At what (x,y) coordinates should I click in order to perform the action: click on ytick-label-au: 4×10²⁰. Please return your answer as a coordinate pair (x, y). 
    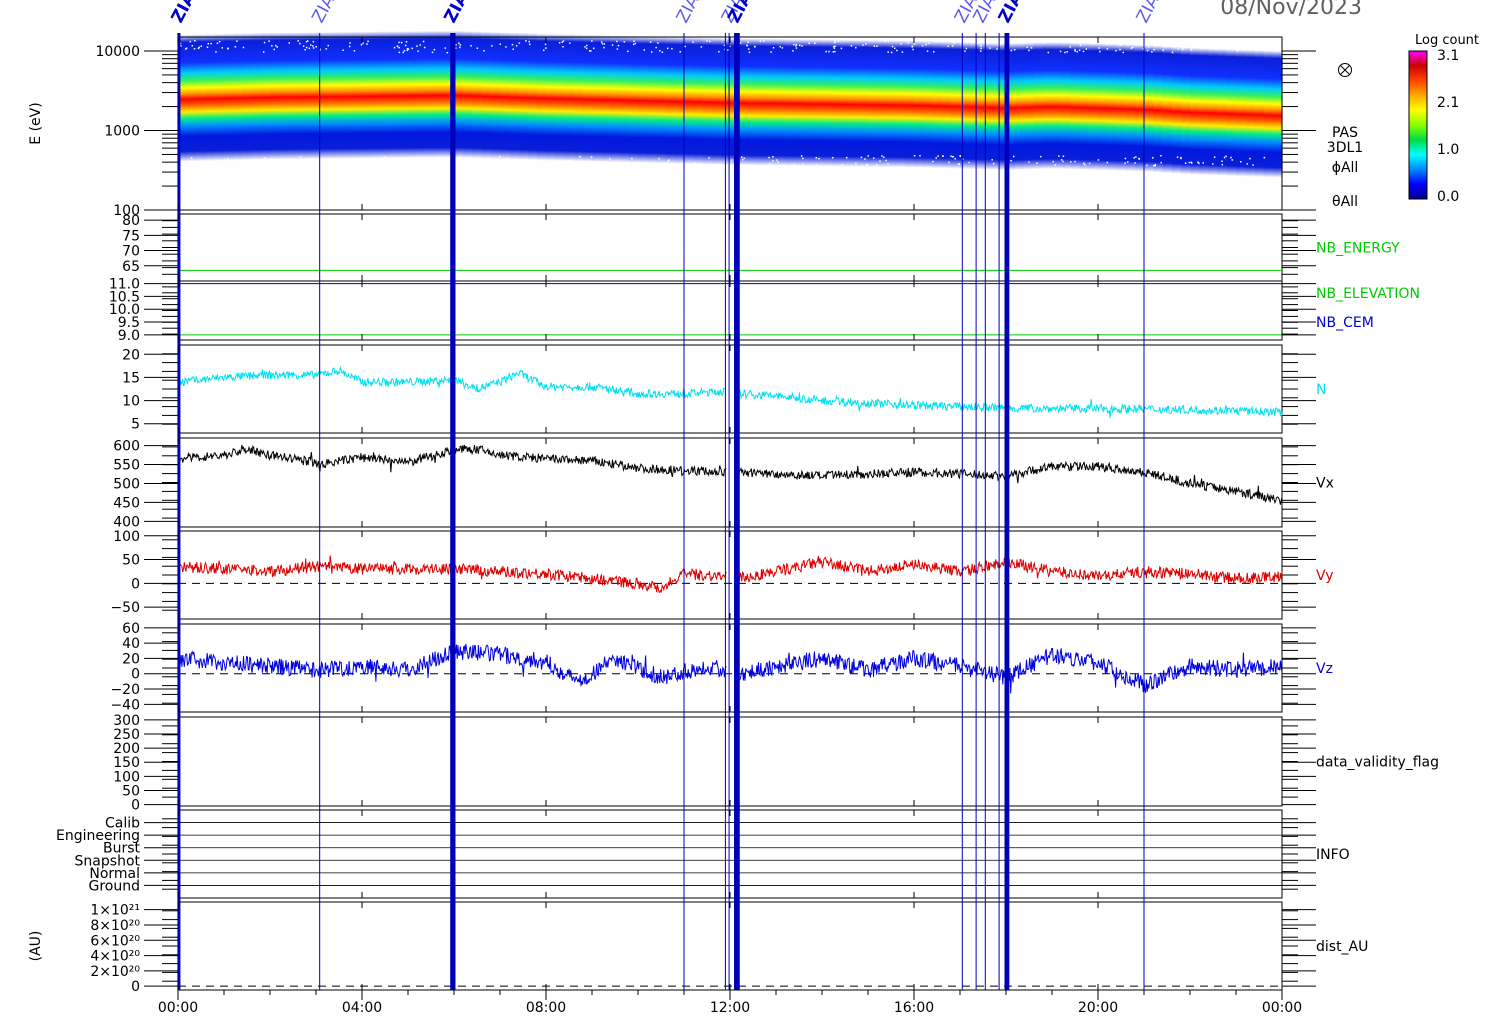
    Looking at the image, I should click on (115, 957).